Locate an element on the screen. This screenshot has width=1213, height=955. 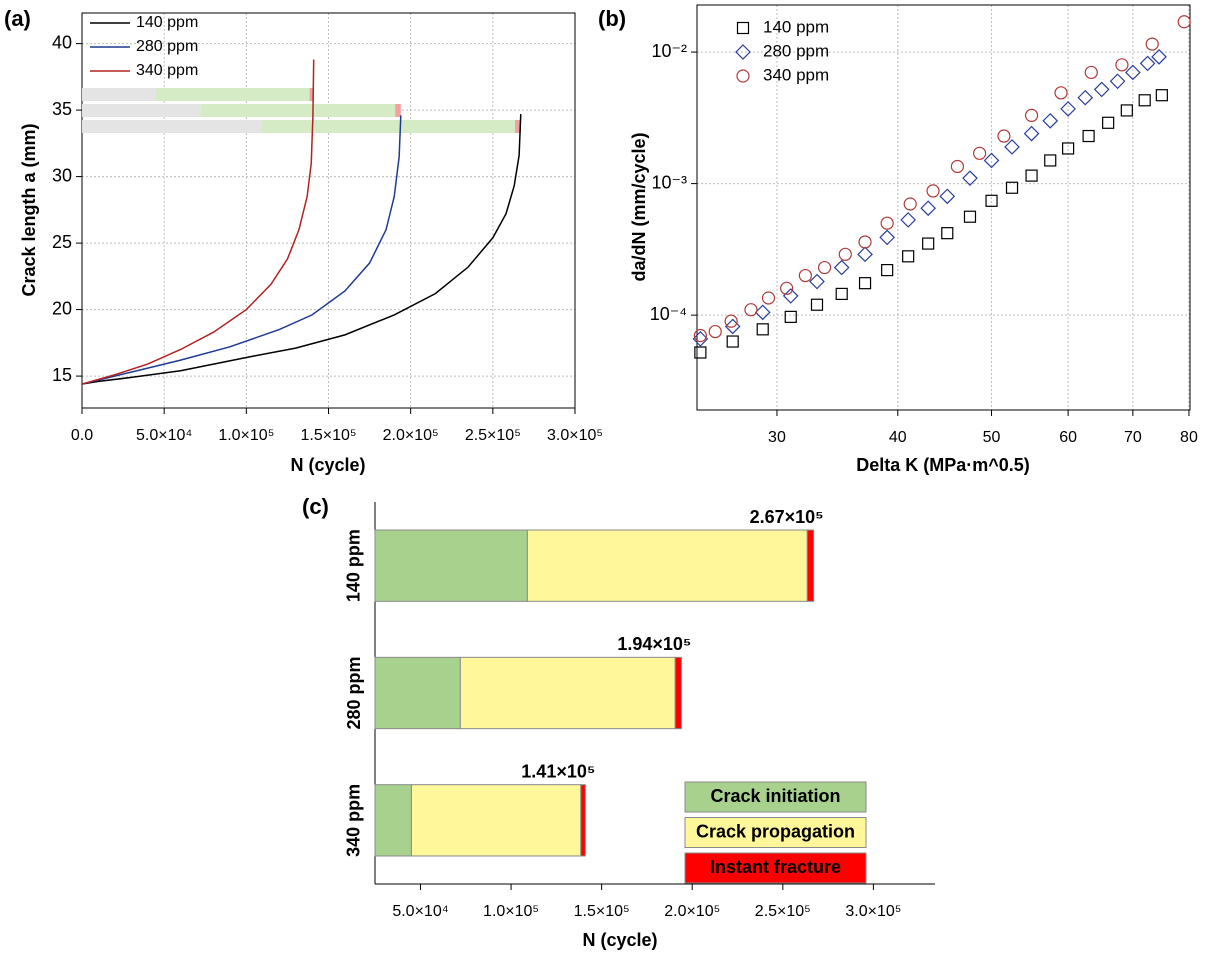
x-tick-label: 1.0×10⁵ is located at coordinates (511, 911).